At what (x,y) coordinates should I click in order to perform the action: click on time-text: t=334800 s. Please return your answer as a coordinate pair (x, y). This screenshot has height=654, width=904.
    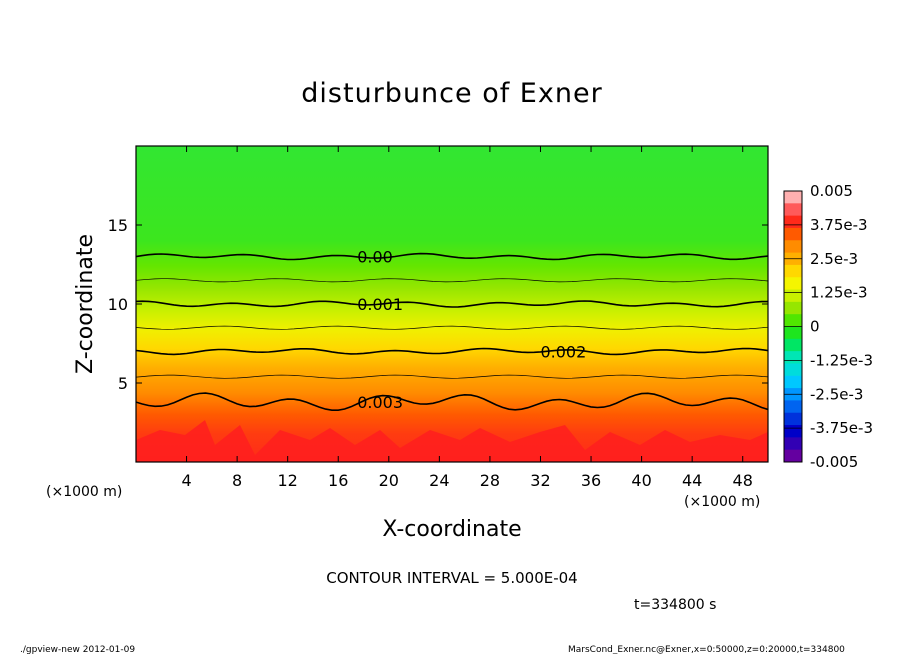
    Looking at the image, I should click on (675, 605).